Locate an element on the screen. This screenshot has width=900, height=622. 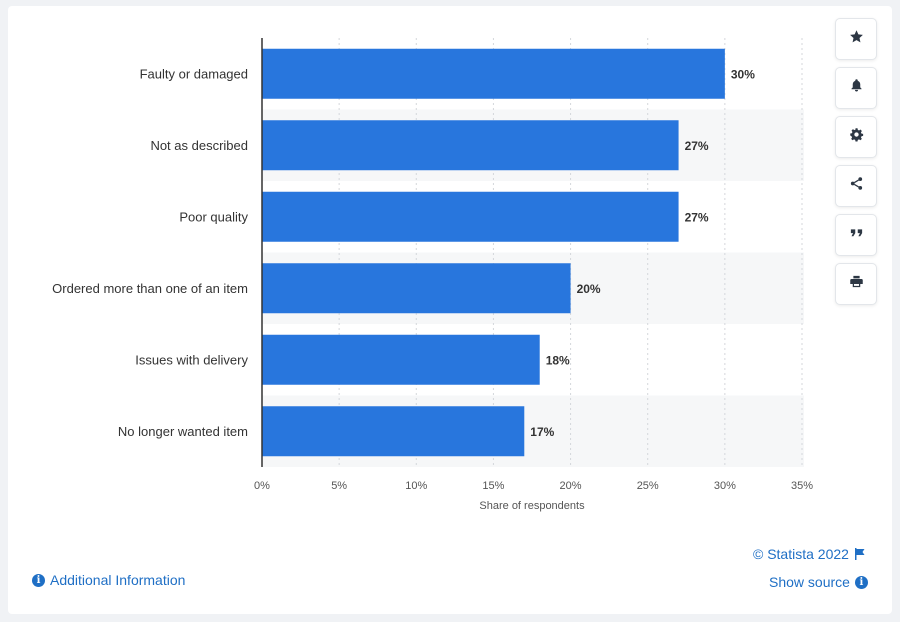
statista-copyright-link: © Statista 2022 is located at coordinates (809, 554).